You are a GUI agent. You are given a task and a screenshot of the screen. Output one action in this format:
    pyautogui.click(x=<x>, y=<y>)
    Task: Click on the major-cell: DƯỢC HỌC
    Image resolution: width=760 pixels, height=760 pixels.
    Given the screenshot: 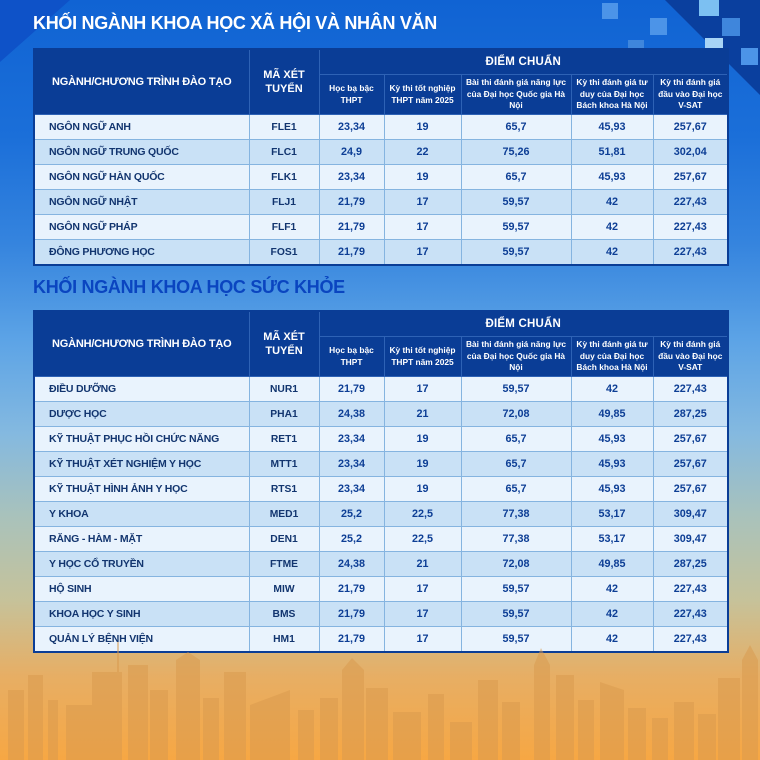 What is the action you would take?
    pyautogui.click(x=141, y=414)
    